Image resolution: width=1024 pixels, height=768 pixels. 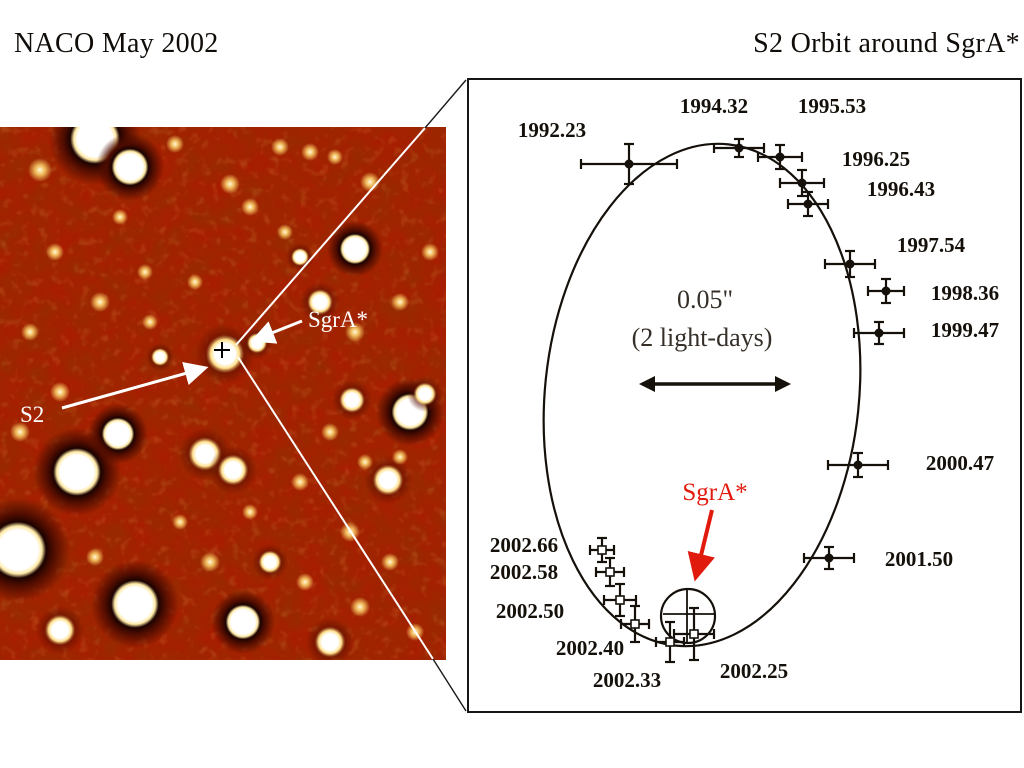 What do you see at coordinates (931, 245) in the screenshot?
I see `epoch-label: 1997.54` at bounding box center [931, 245].